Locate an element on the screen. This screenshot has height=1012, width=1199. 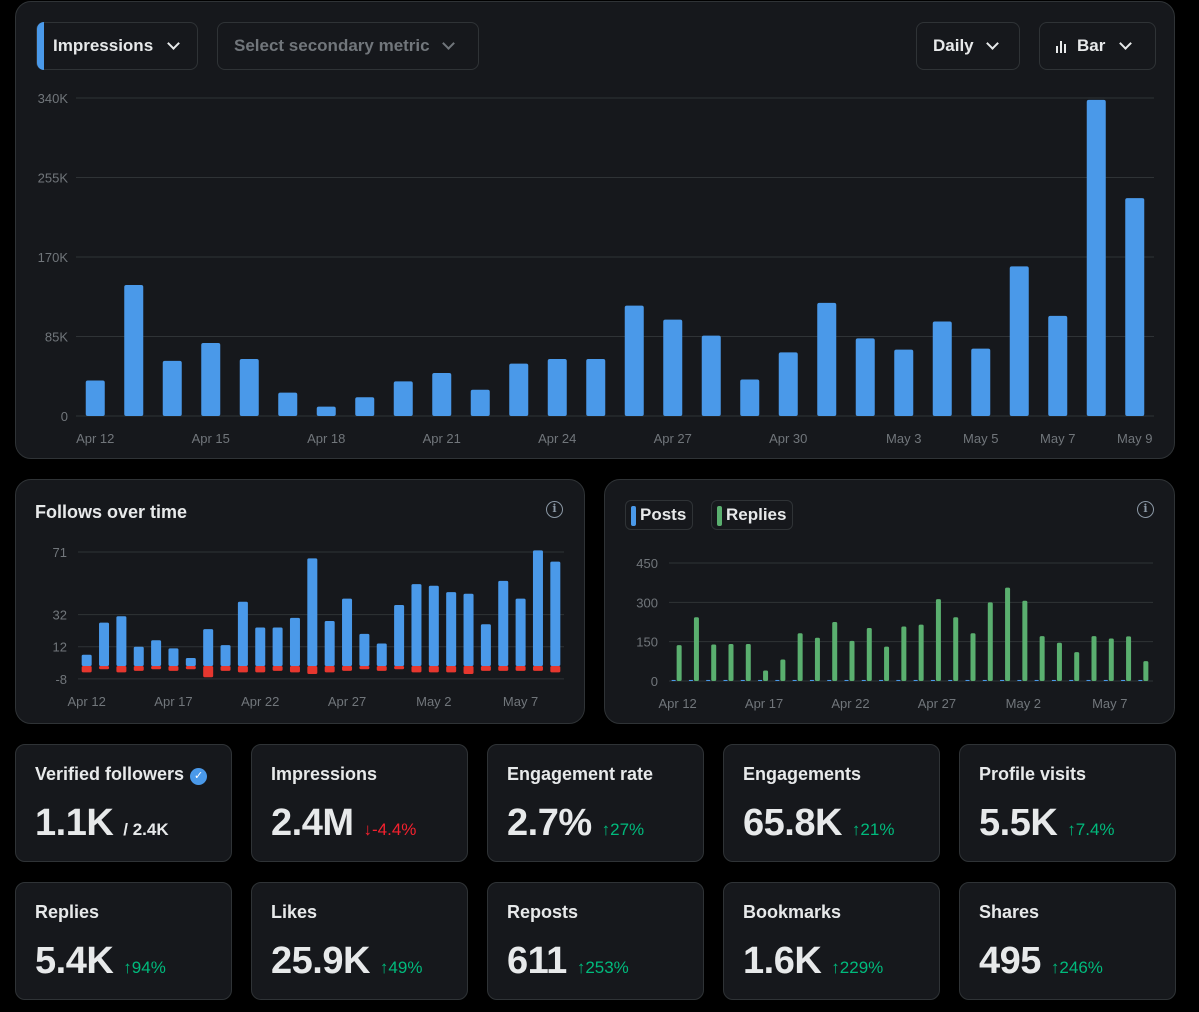
legend-posts: Posts is located at coordinates (659, 515).